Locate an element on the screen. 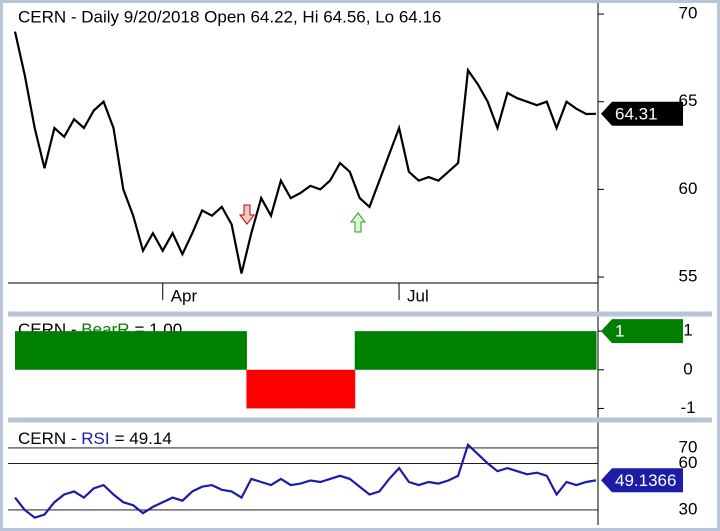 This screenshot has width=720, height=531. x-tick-label: Jul is located at coordinates (418, 295).